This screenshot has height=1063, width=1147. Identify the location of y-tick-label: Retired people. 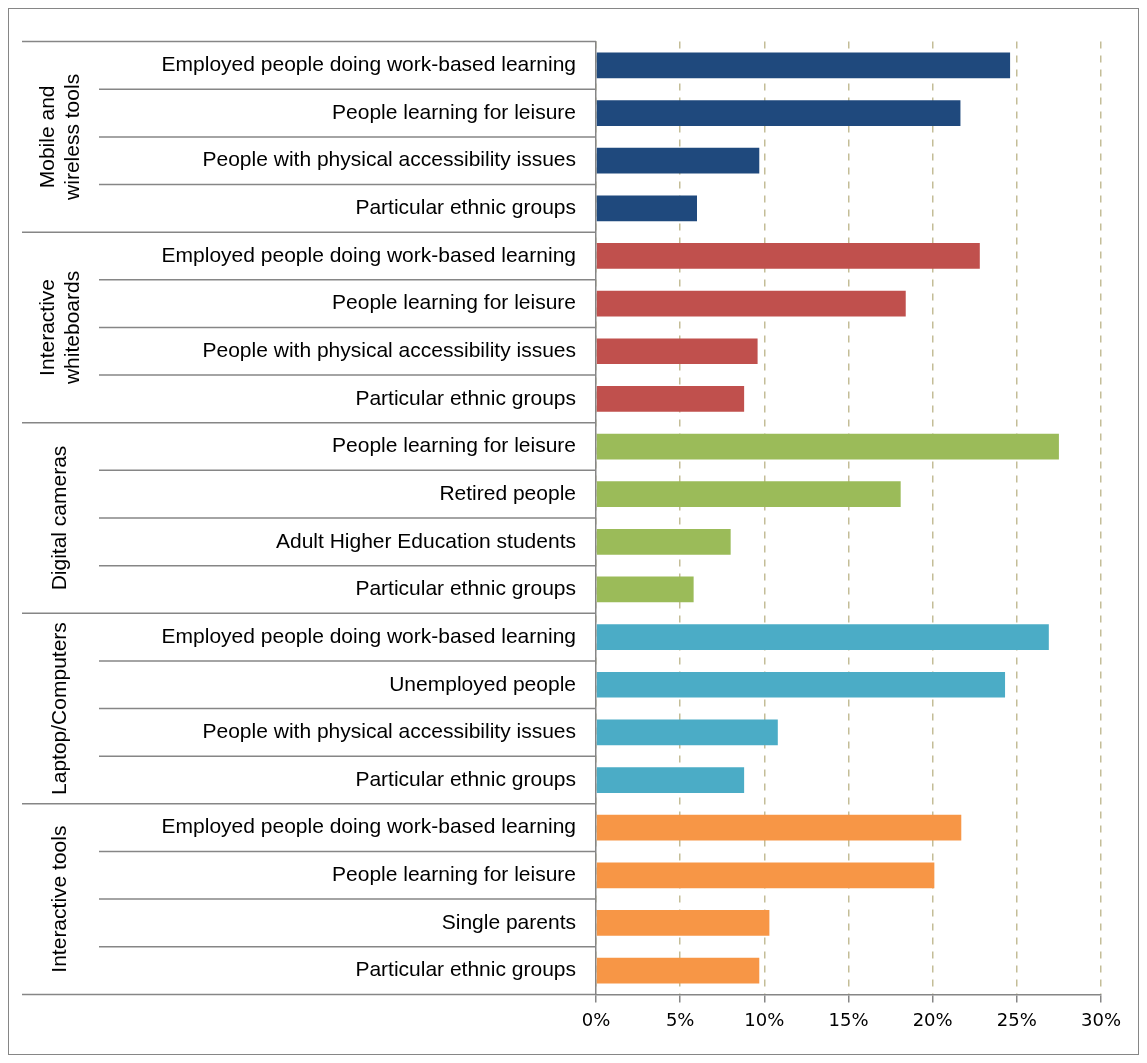
(507, 492).